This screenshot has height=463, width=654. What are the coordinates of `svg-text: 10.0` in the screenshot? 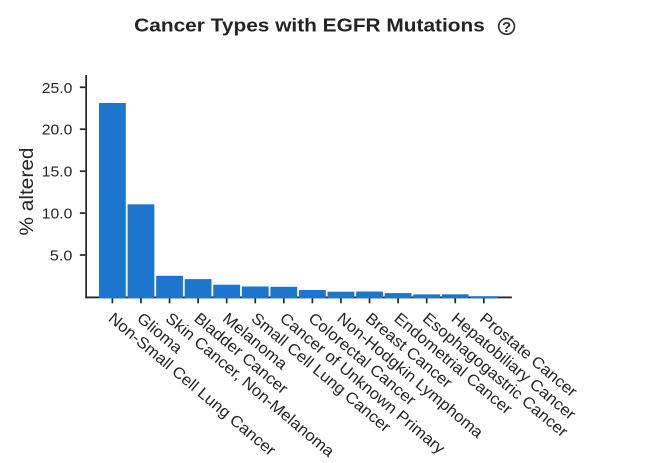 It's located at (57, 214).